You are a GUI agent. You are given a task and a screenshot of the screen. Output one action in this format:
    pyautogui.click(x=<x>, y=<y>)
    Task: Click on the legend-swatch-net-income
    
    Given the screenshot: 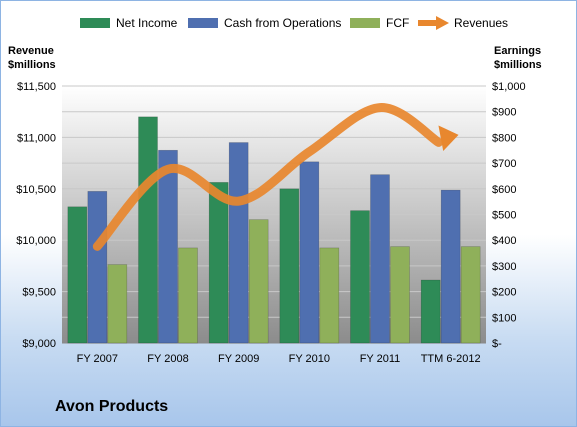 What is the action you would take?
    pyautogui.click(x=95, y=23)
    